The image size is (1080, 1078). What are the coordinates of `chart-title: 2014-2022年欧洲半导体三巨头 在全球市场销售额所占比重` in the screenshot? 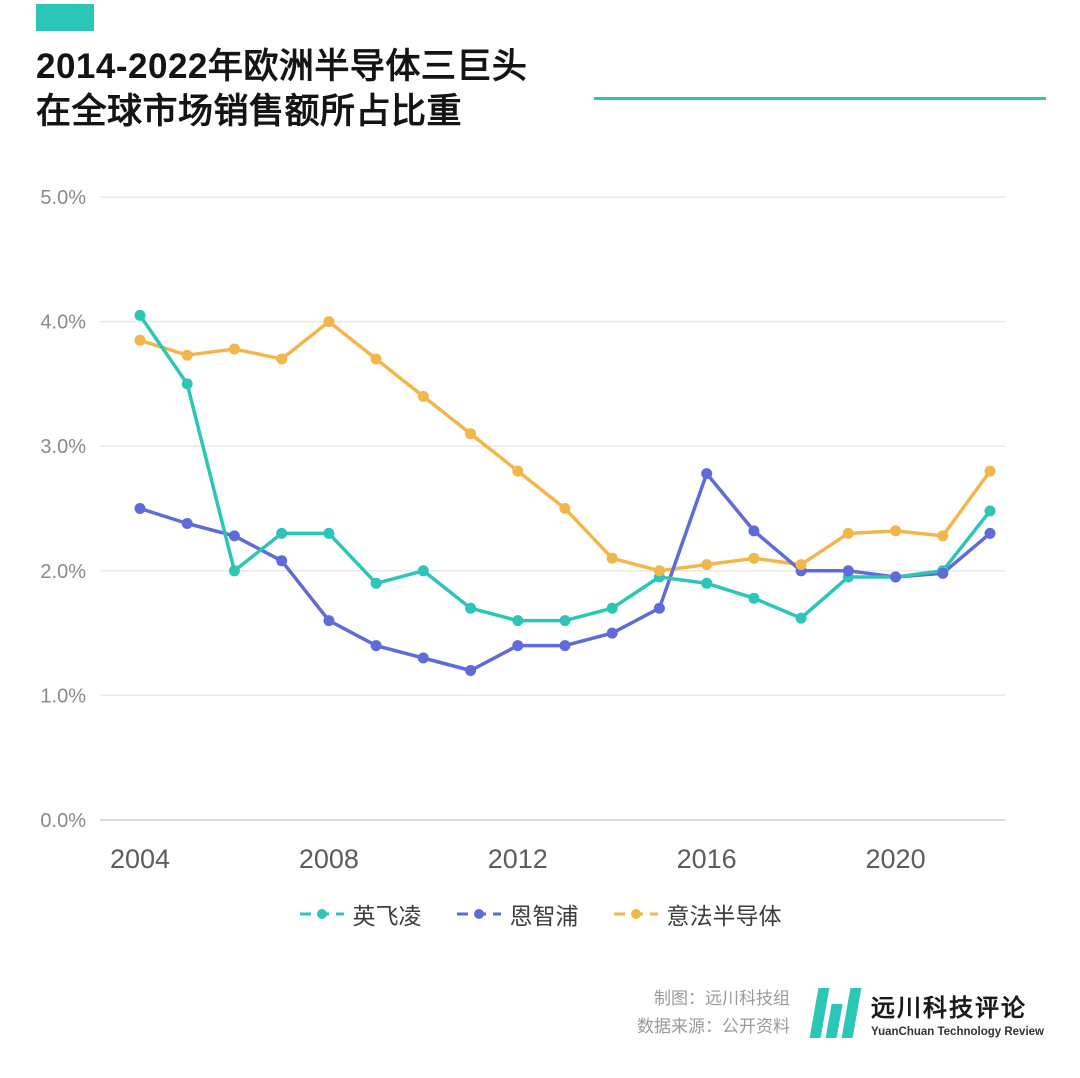 It's located at (281, 89).